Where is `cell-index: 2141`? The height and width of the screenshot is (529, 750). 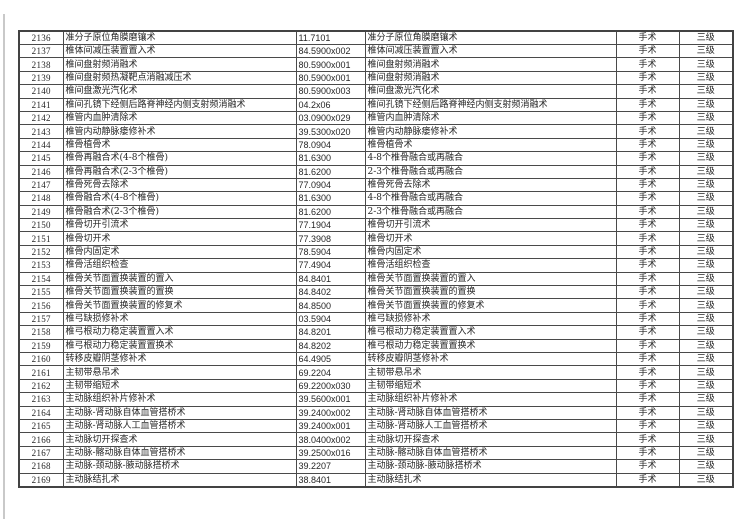
cell-index: 2141 is located at coordinates (41, 104).